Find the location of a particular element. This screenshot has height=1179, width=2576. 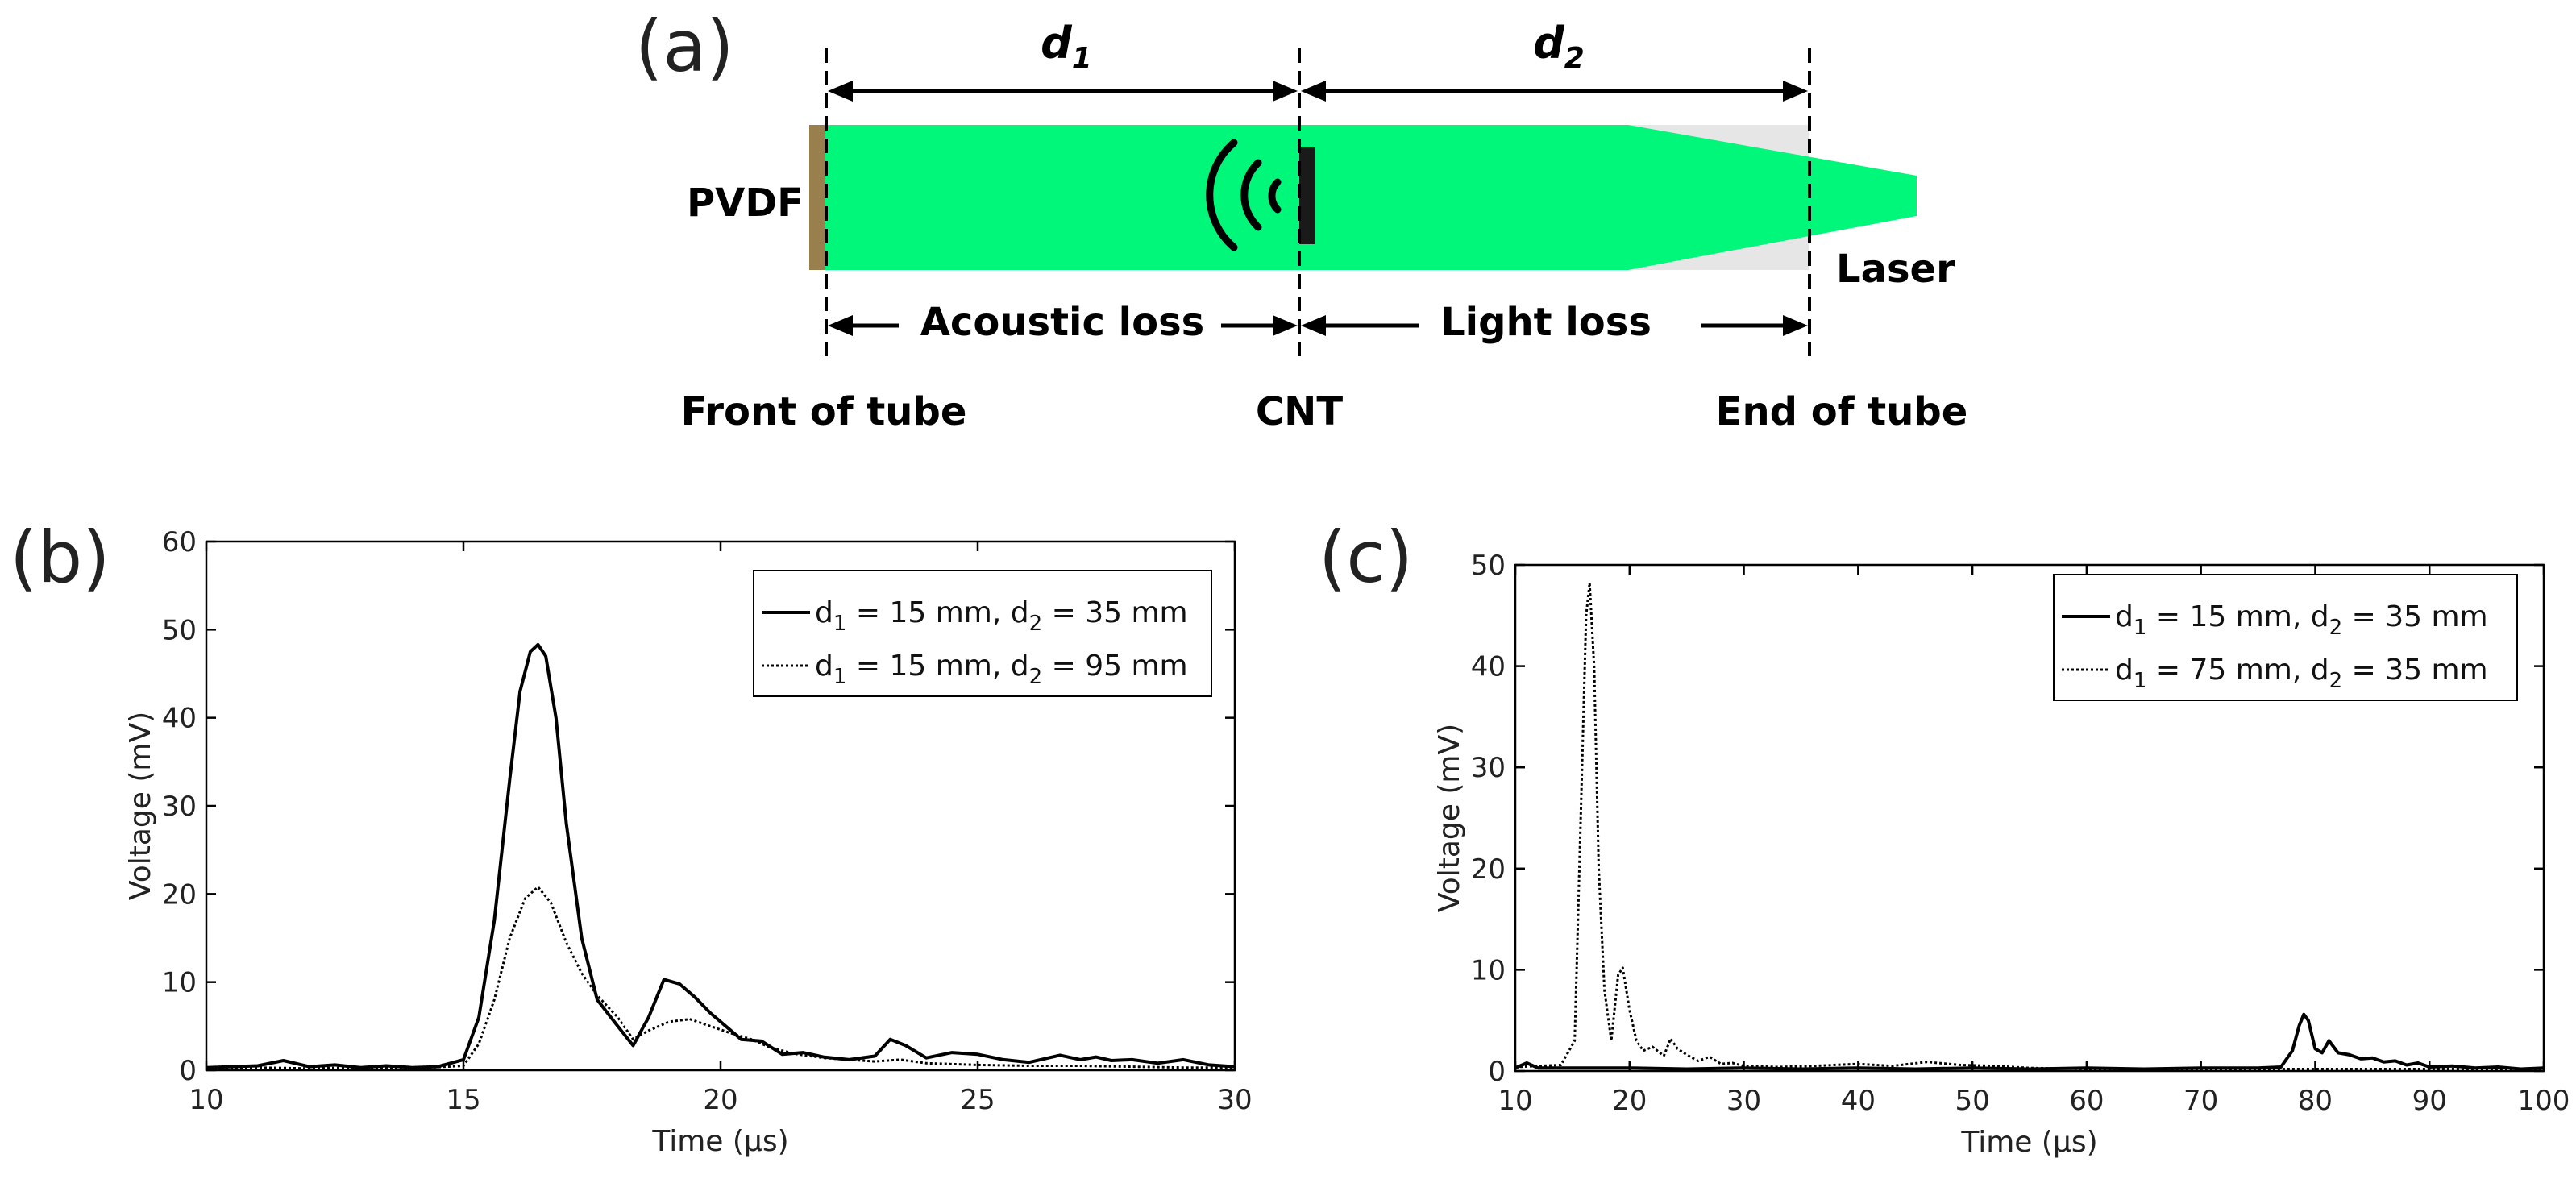

laser-beam is located at coordinates (1370, 197).